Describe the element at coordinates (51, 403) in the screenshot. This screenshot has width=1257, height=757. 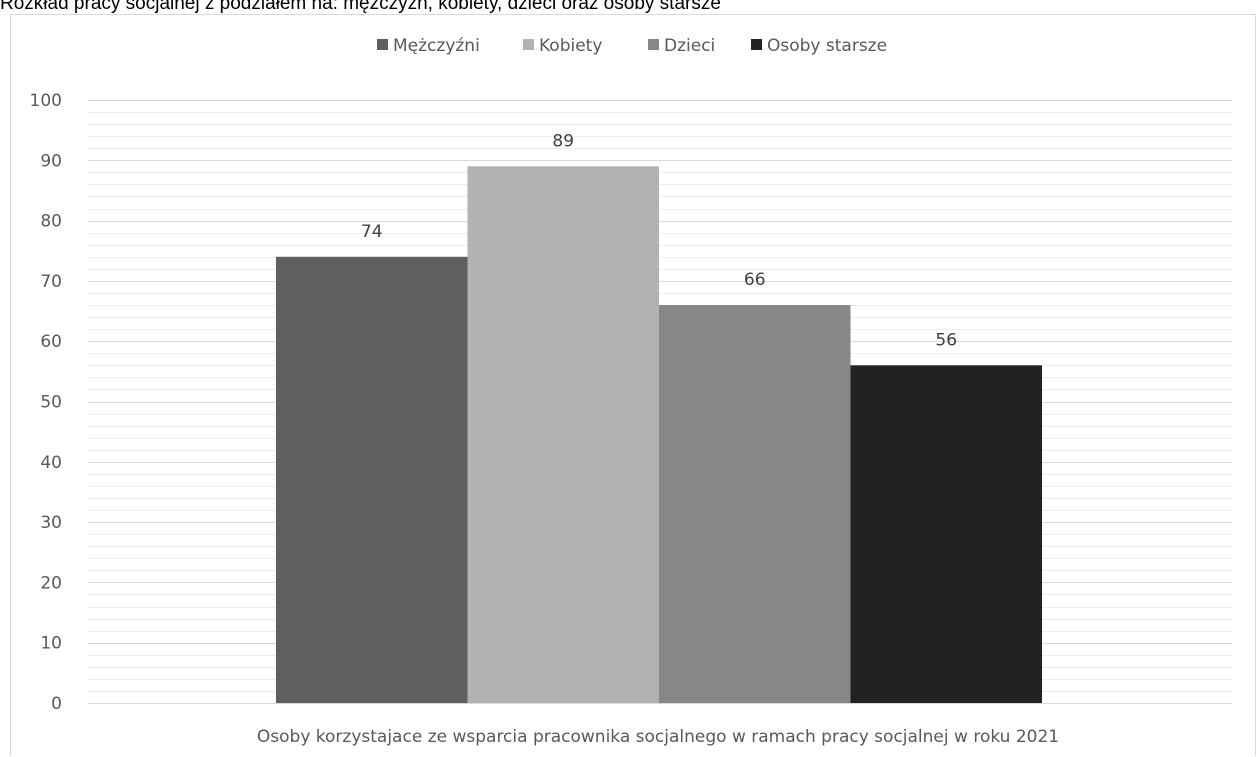
I see `y-tick-label: 50` at that location.